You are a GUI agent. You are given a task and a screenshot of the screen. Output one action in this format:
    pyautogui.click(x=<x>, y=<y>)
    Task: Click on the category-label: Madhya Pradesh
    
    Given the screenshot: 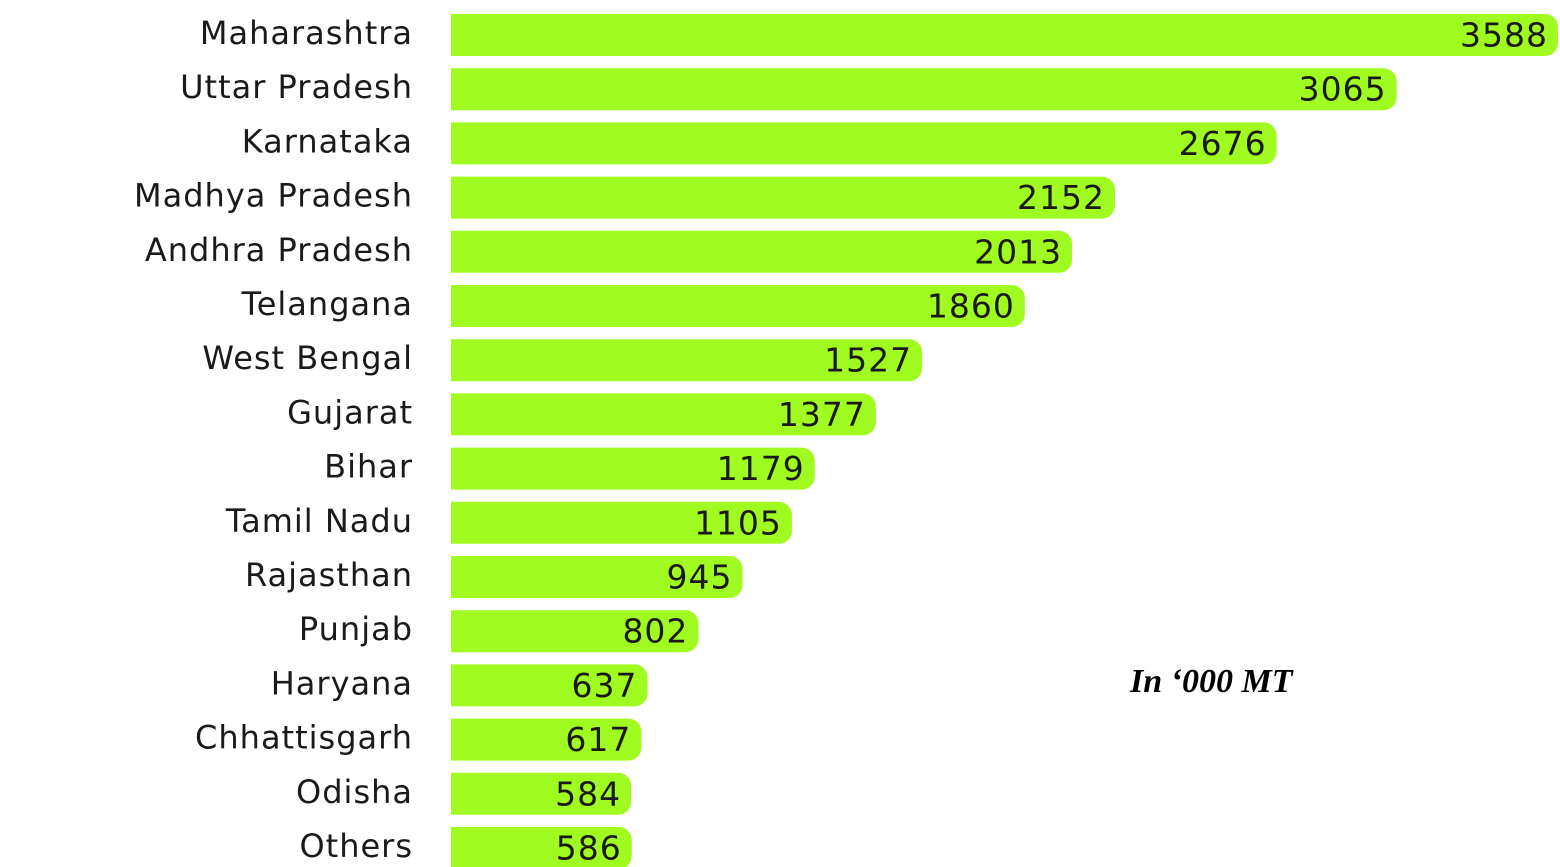 What is the action you would take?
    pyautogui.click(x=273, y=196)
    